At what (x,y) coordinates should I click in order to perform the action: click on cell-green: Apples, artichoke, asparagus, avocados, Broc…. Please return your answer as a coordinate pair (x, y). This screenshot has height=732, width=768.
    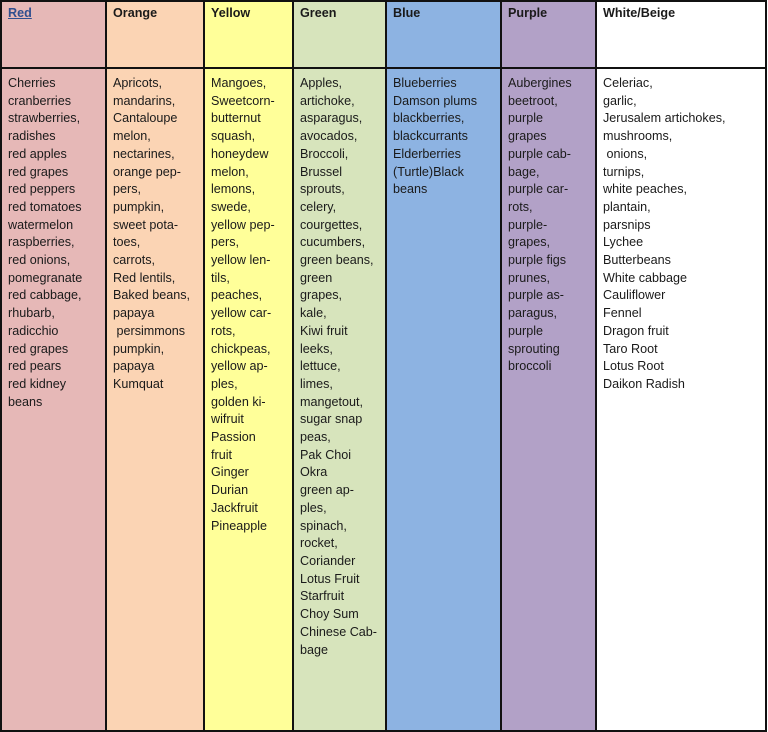
    Looking at the image, I should click on (339, 399).